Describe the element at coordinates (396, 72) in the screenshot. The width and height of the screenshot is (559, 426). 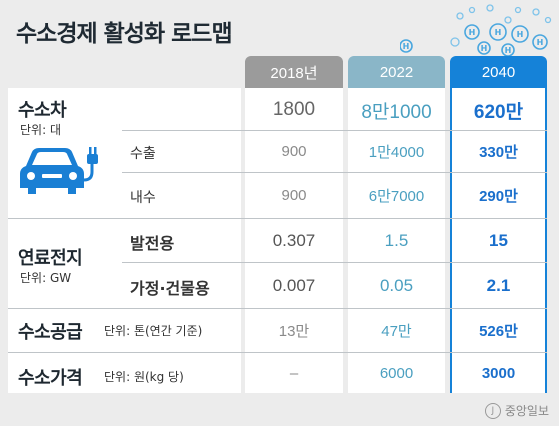
I see `header-2022: 2022` at that location.